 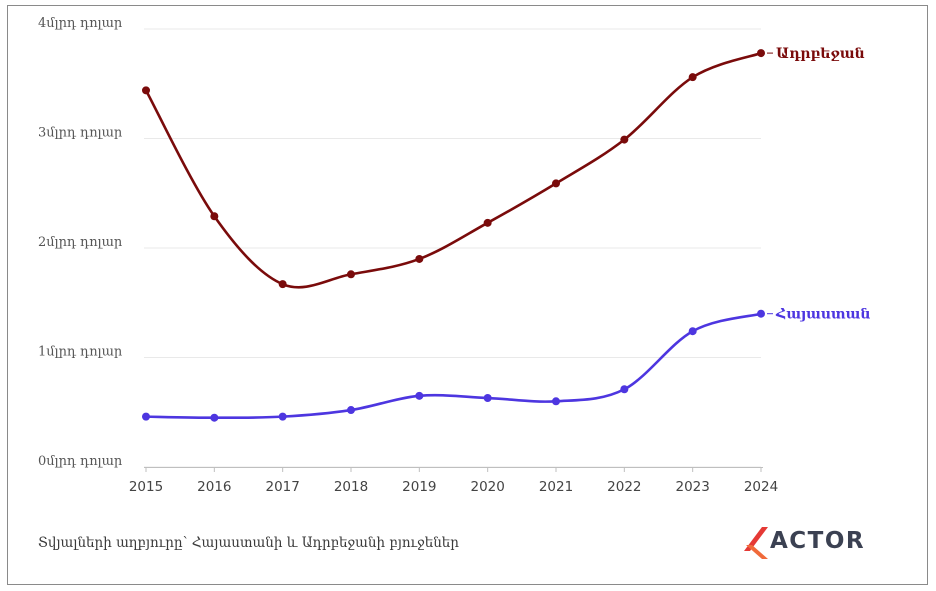 What do you see at coordinates (692, 487) in the screenshot?
I see `x-tick-label: 2023` at bounding box center [692, 487].